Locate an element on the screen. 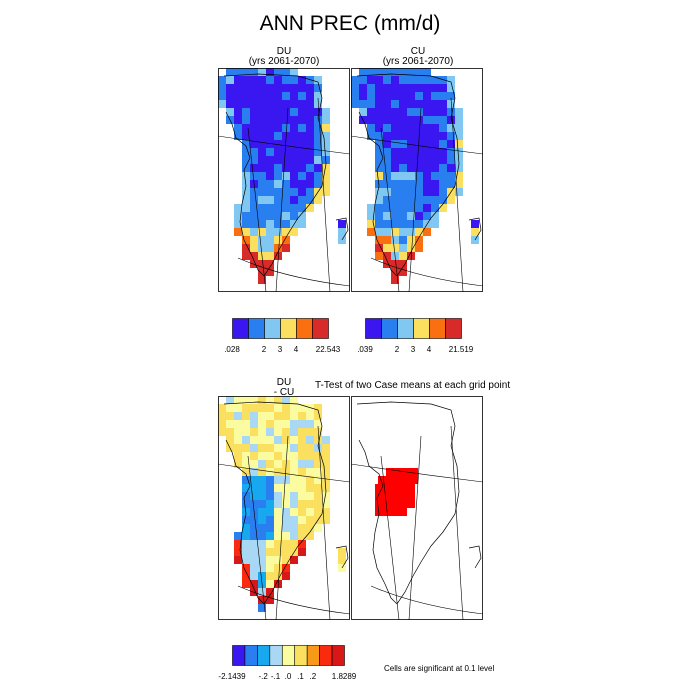 The height and width of the screenshot is (700, 700). significance-note: Cells are significant at 0.1 level is located at coordinates (439, 668).